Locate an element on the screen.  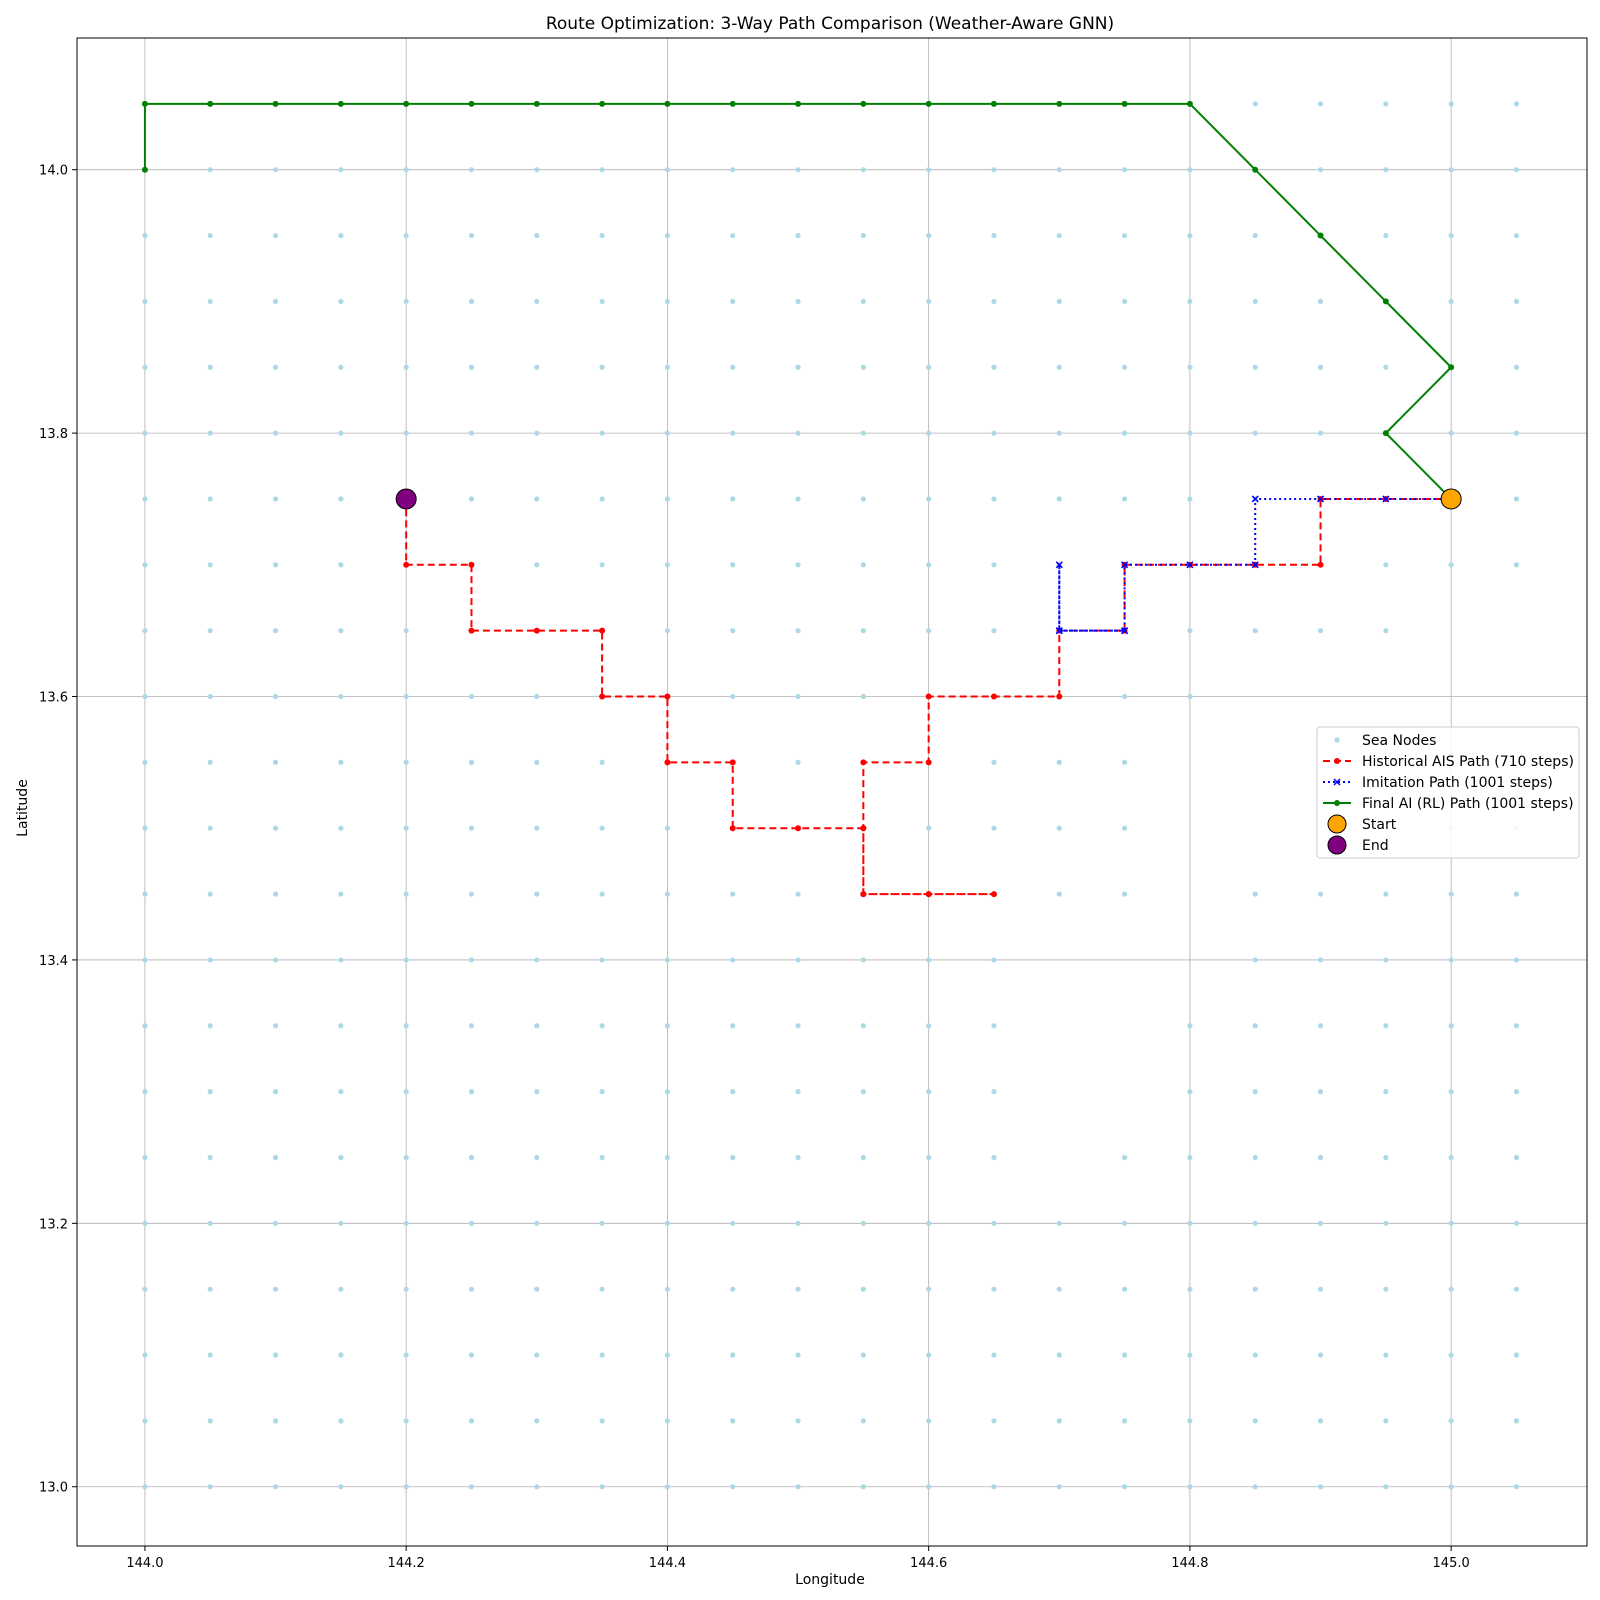
x-tick-label: 144.8 is located at coordinates (1189, 1563).